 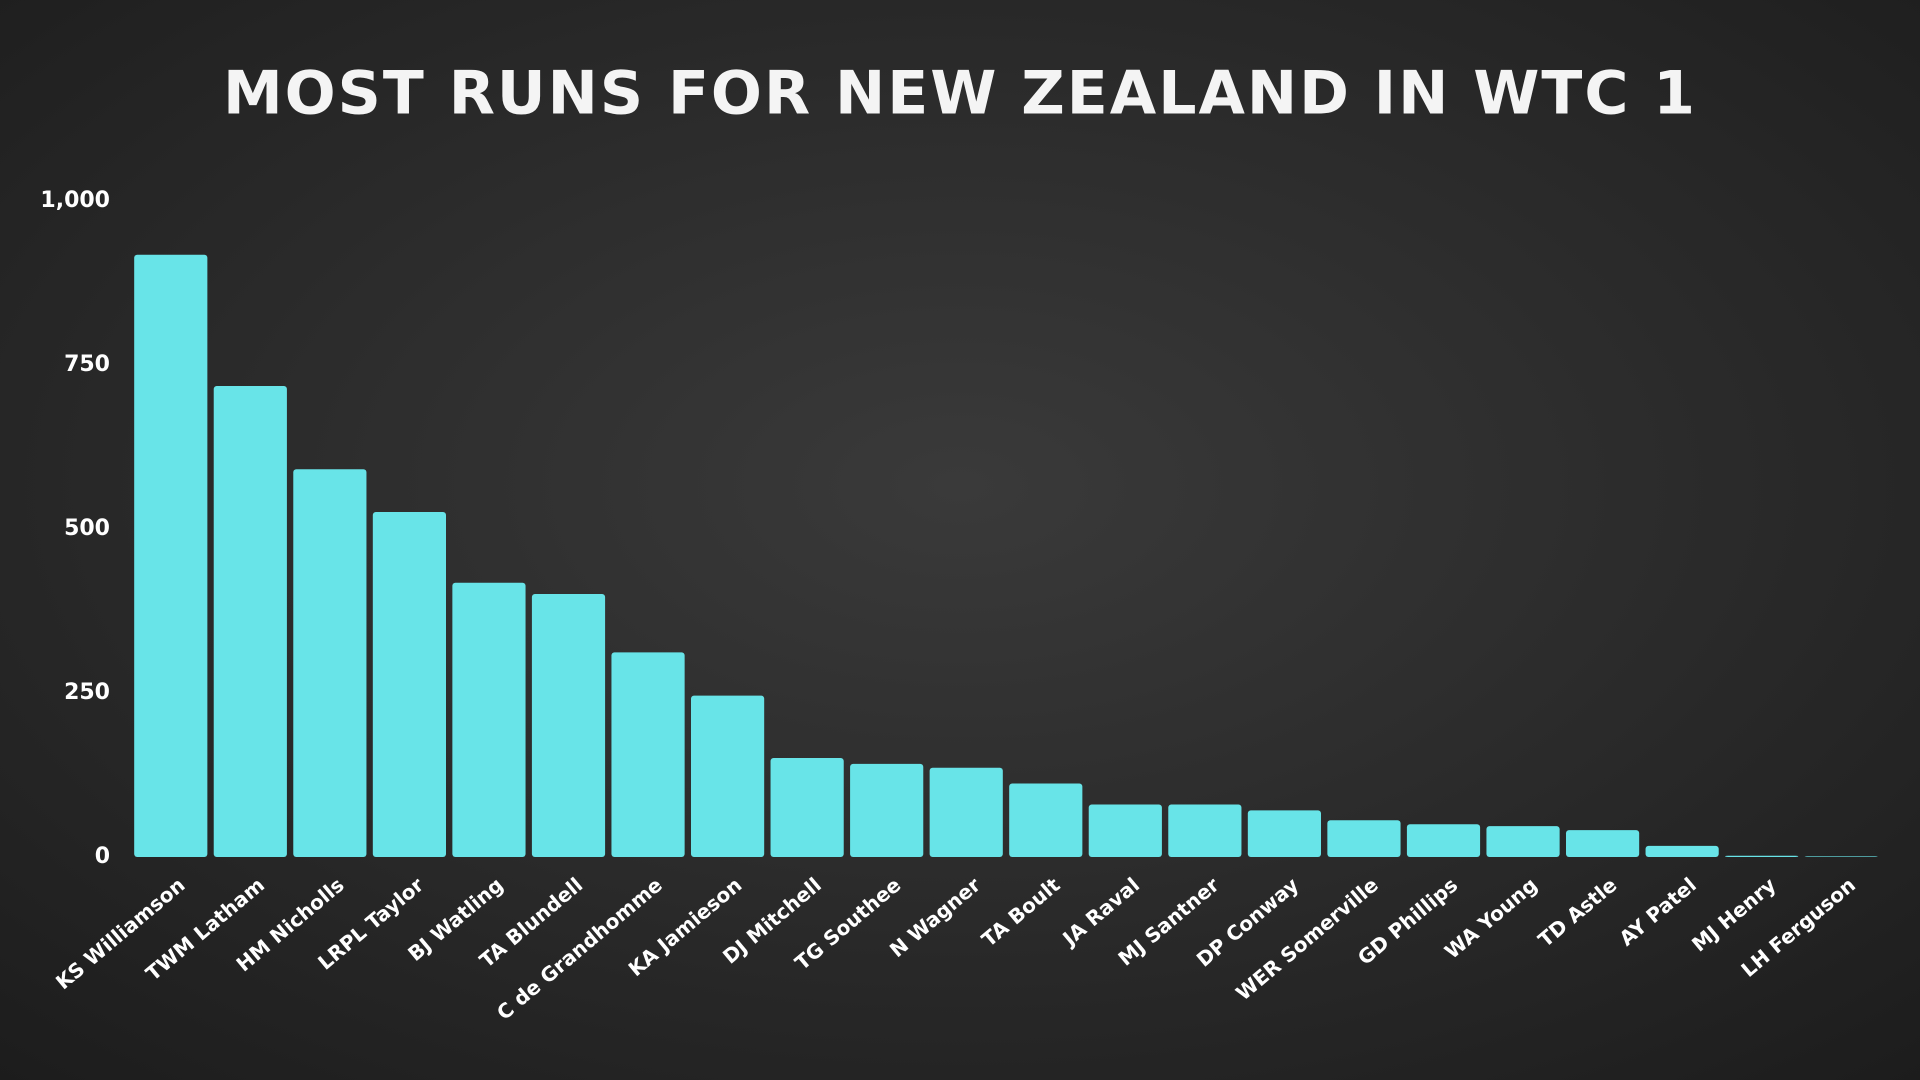 I want to click on y-tick-label: 1,000, so click(x=75, y=200).